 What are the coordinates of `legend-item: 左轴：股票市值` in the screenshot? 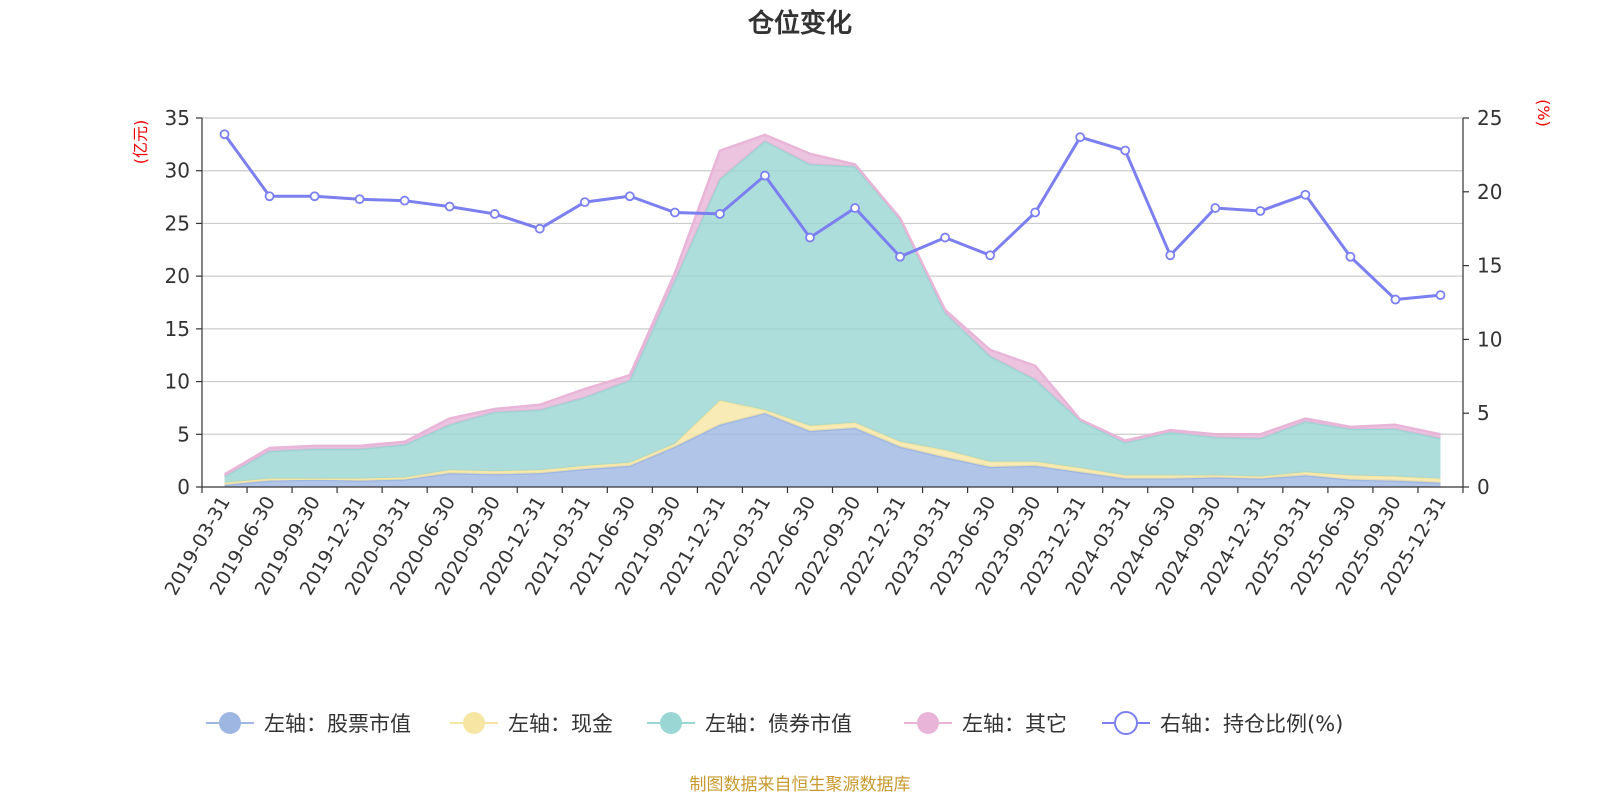 It's located at (308, 724).